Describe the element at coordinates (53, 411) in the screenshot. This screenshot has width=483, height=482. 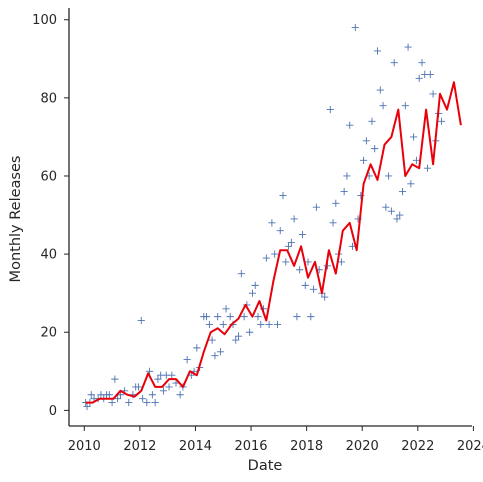
I see `y-tick-label: 0` at that location.